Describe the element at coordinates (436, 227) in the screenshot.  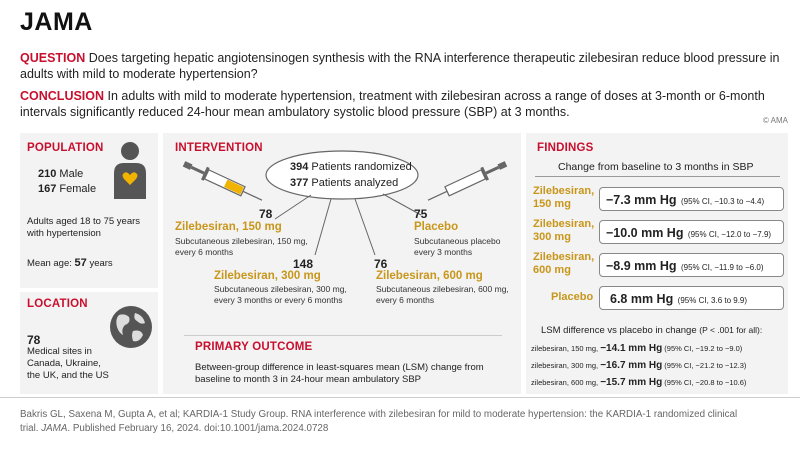
I see `placebo-name: Placebo` at that location.